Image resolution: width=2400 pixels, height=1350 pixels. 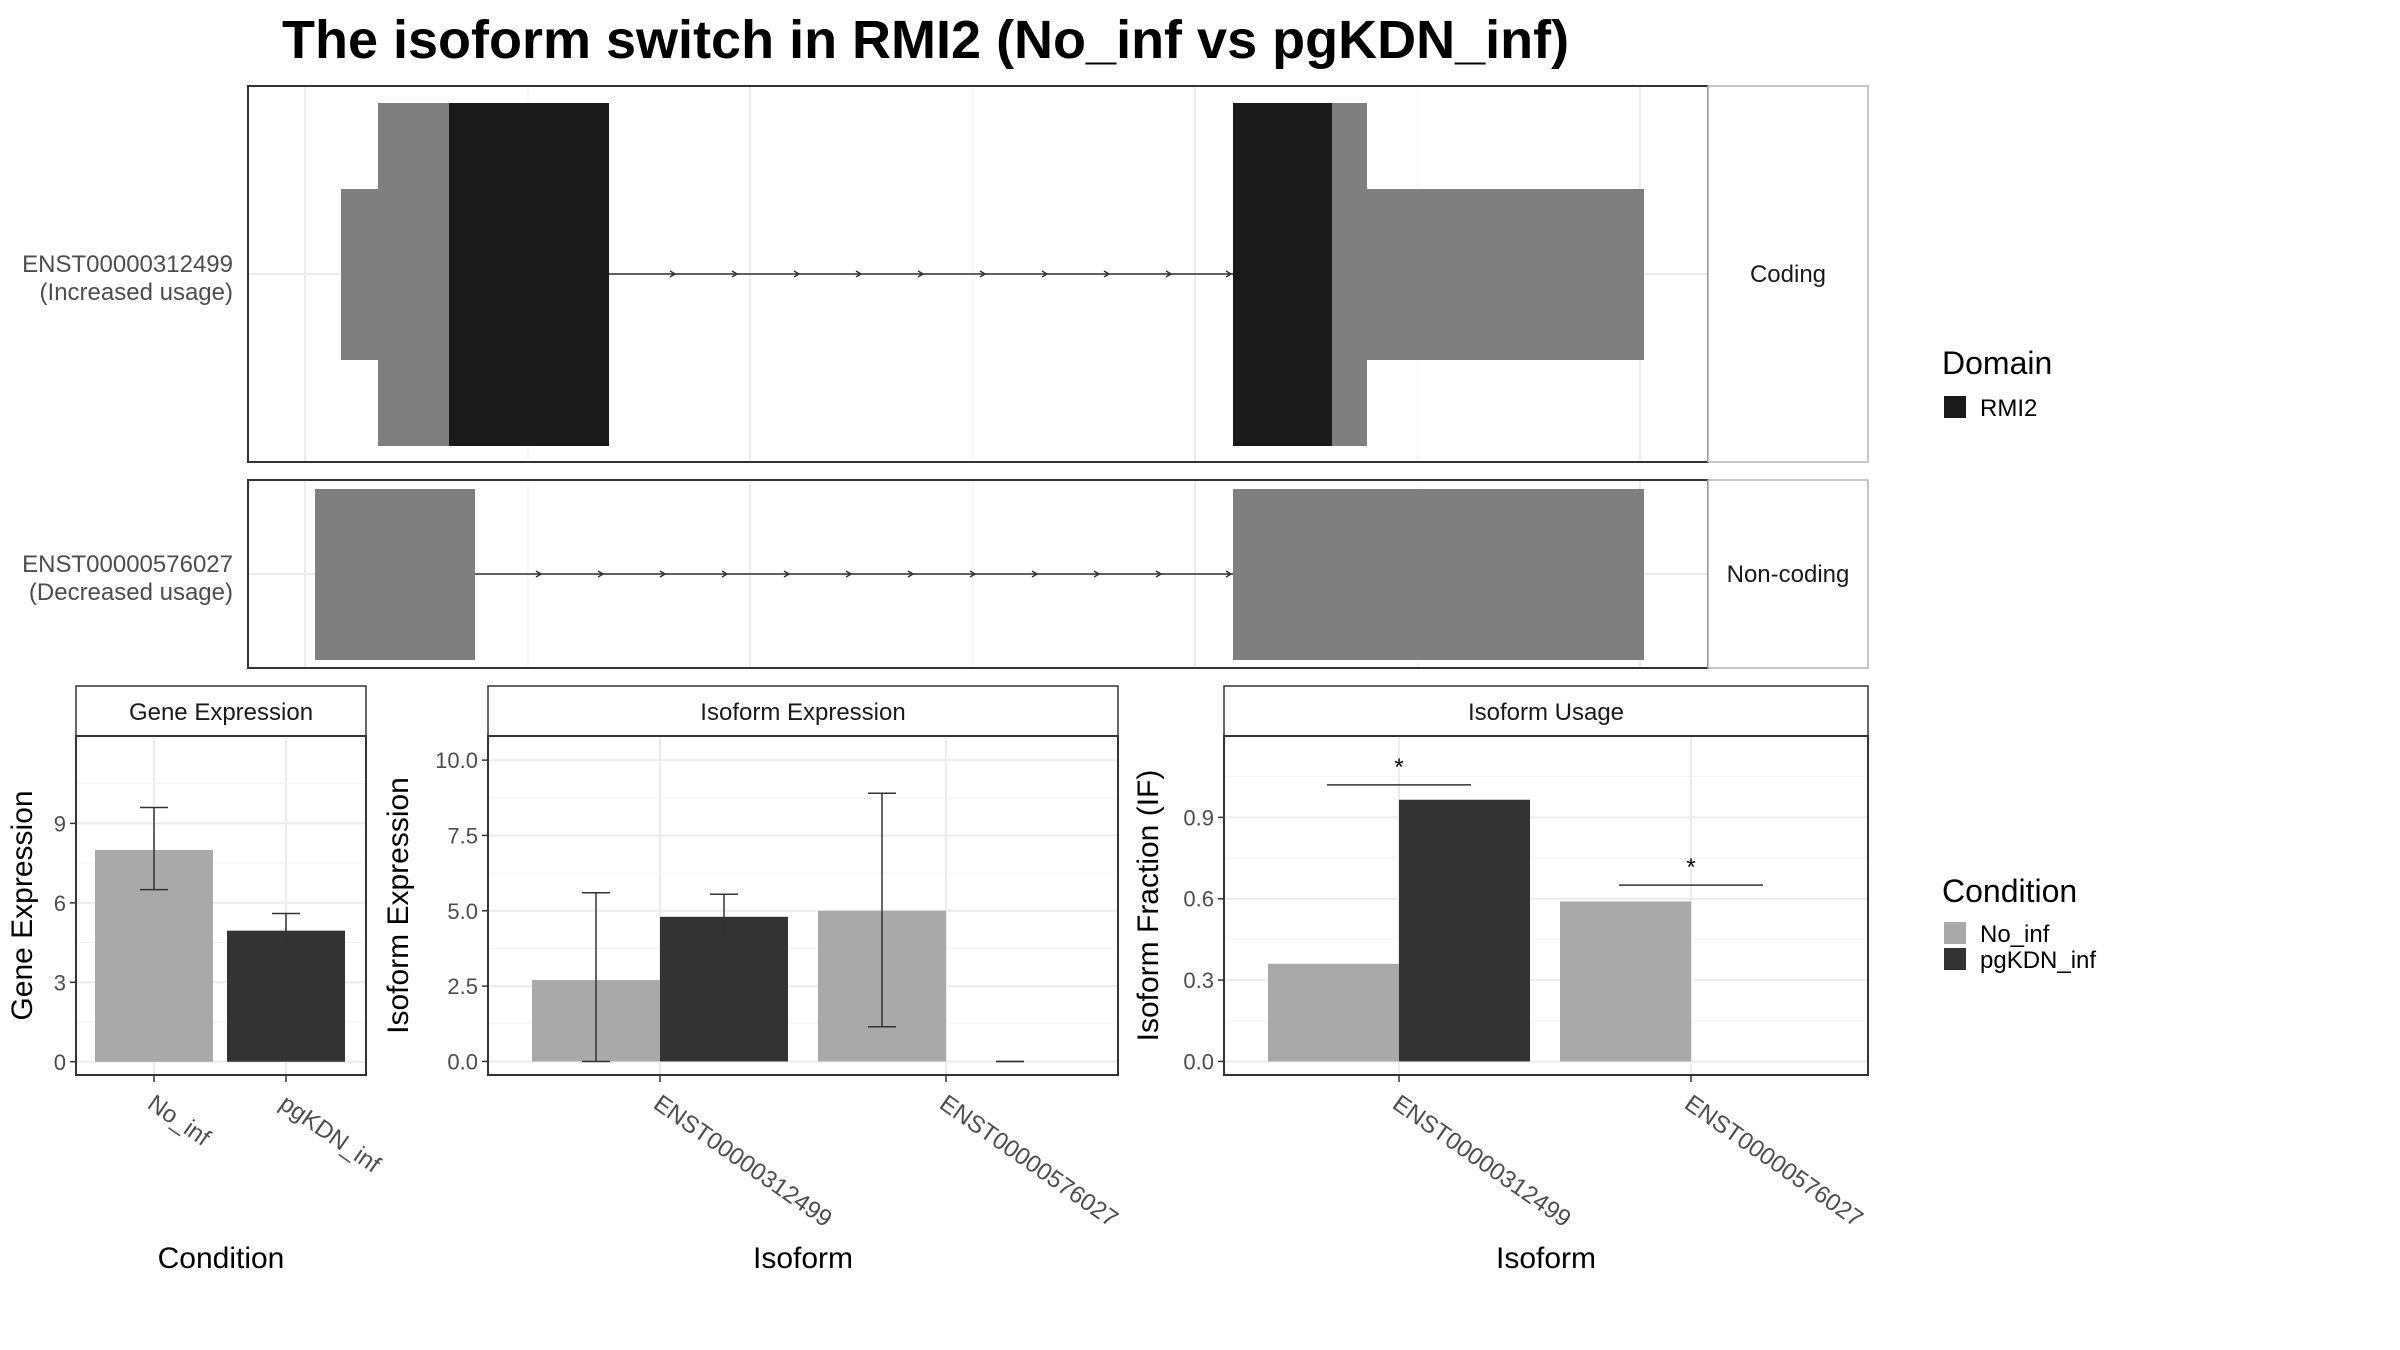 What do you see at coordinates (2038, 960) in the screenshot?
I see `legend-label: pgKDN_inf` at bounding box center [2038, 960].